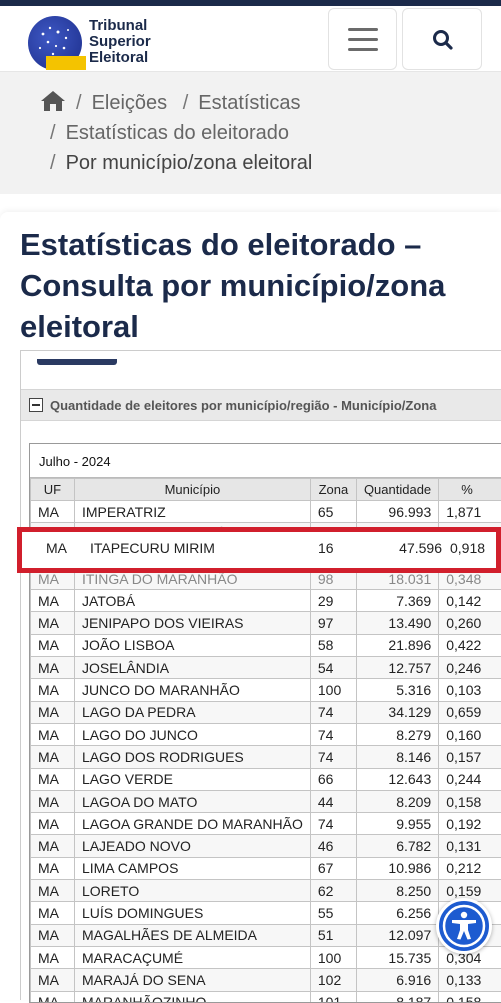 Image resolution: width=501 pixels, height=1003 pixels. Describe the element at coordinates (192, 512) in the screenshot. I see `cell-municipio: IMPERATRIZ` at that location.